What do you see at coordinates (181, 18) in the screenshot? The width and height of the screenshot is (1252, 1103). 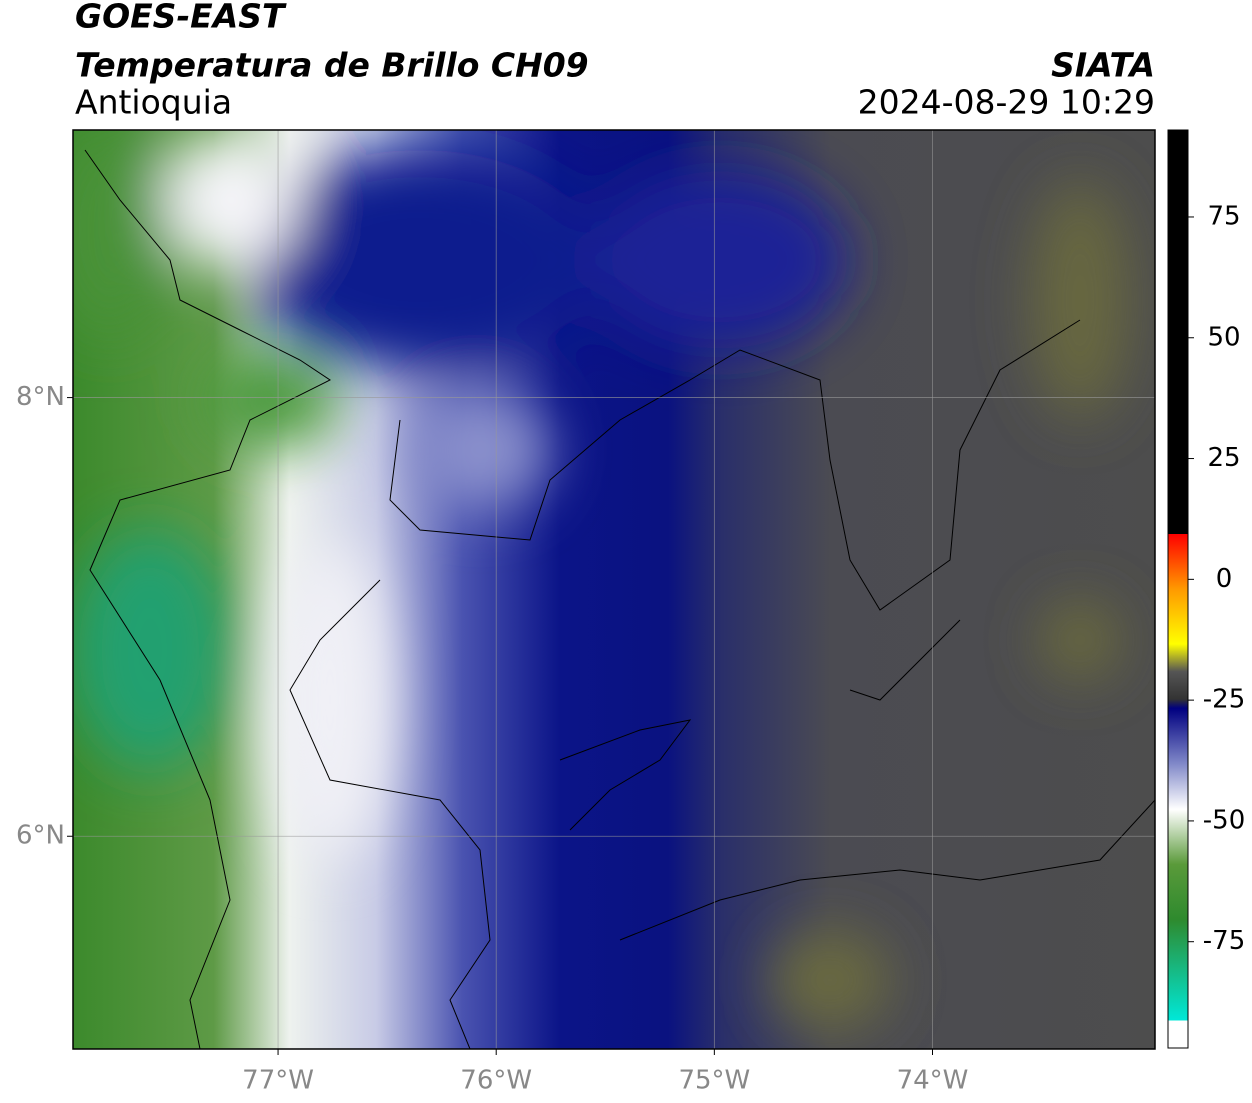 I see `title: GOES-EAST` at bounding box center [181, 18].